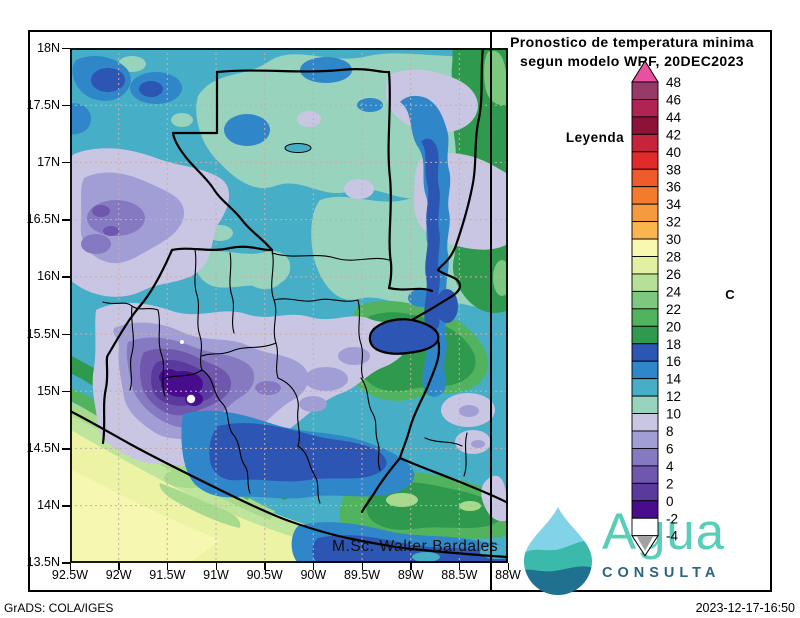 Image resolution: width=800 pixels, height=618 pixels. Describe the element at coordinates (661, 573) in the screenshot. I see `brand-subname: CONSULTA` at that location.